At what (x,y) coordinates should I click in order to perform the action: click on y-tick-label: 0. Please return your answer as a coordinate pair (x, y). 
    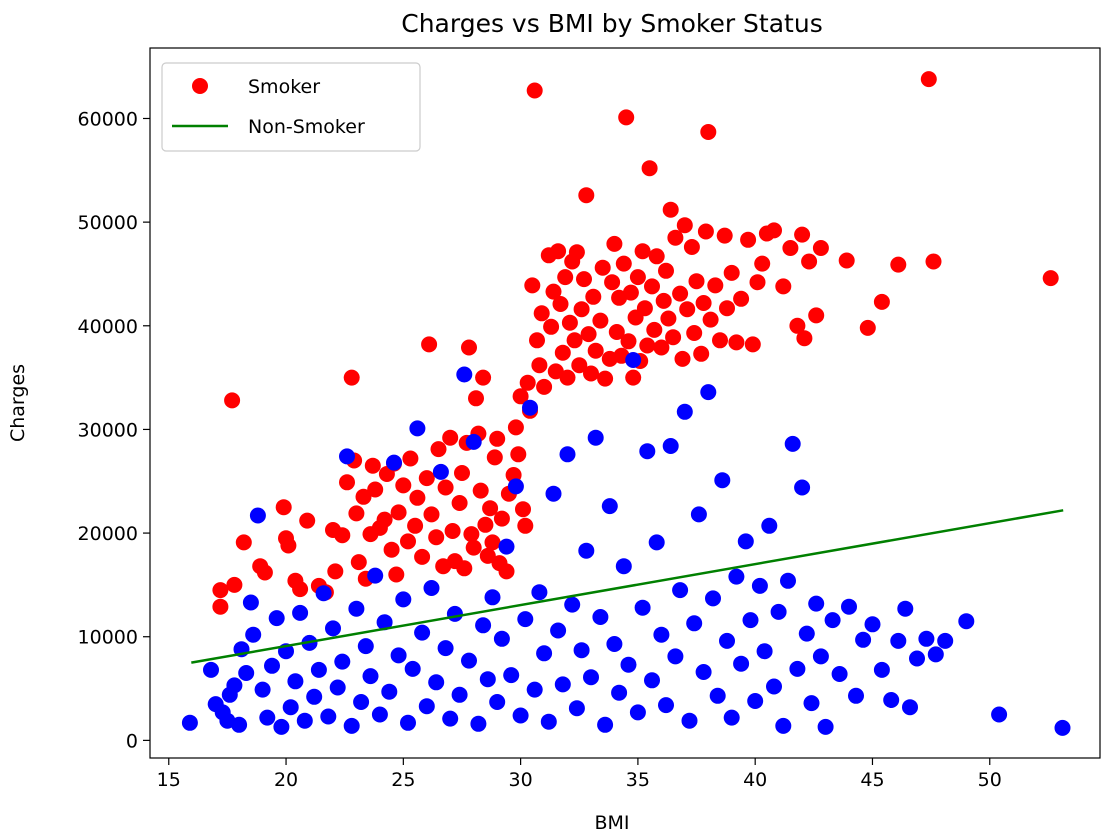
    Looking at the image, I should click on (132, 741).